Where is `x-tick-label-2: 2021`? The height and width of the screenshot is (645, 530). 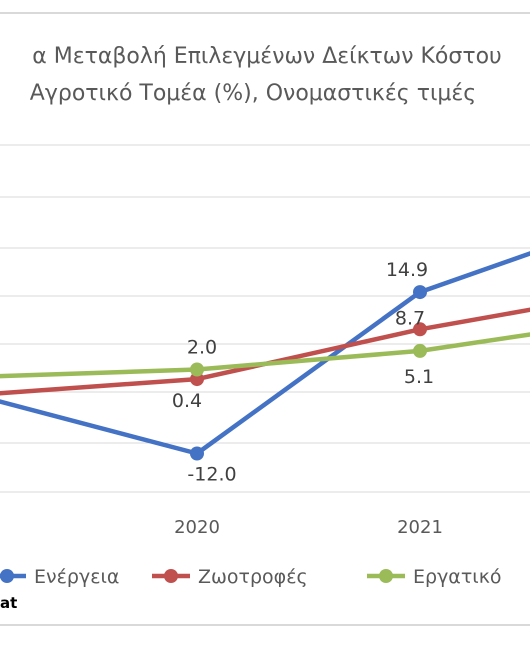
x-tick-label-2: 2021 is located at coordinates (420, 527).